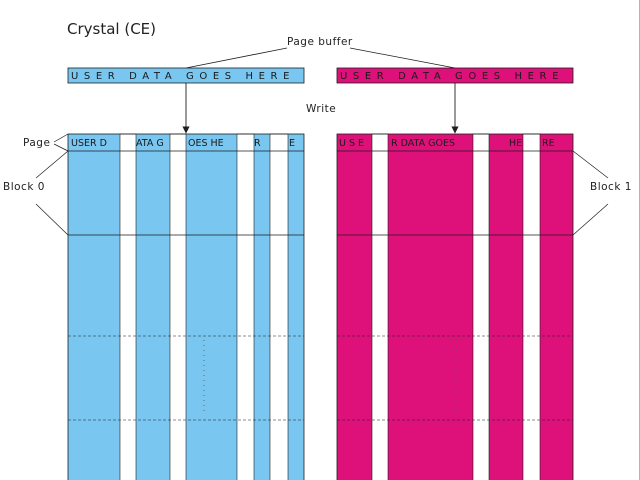  What do you see at coordinates (150, 143) in the screenshot?
I see `block-0-page-fragment: ATA G` at bounding box center [150, 143].